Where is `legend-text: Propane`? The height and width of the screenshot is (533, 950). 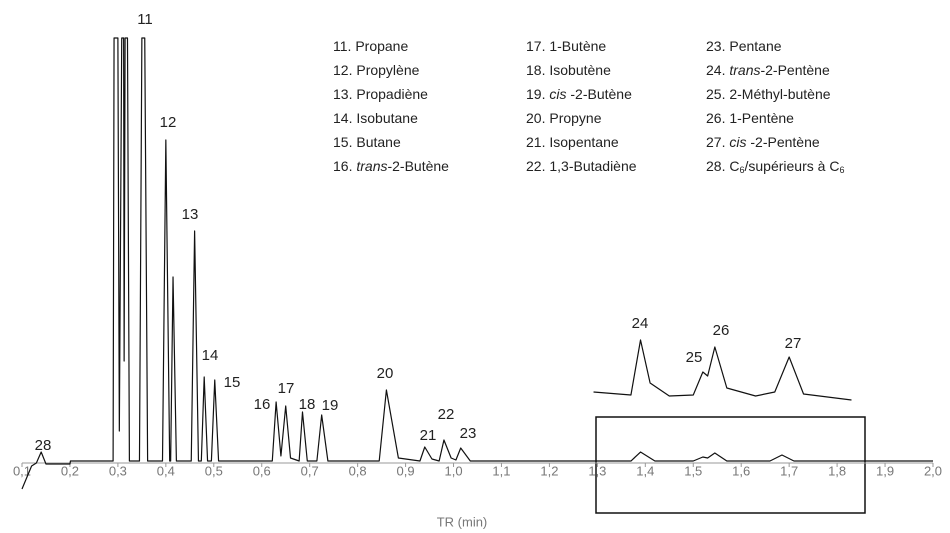 legend-text: Propane is located at coordinates (381, 46).